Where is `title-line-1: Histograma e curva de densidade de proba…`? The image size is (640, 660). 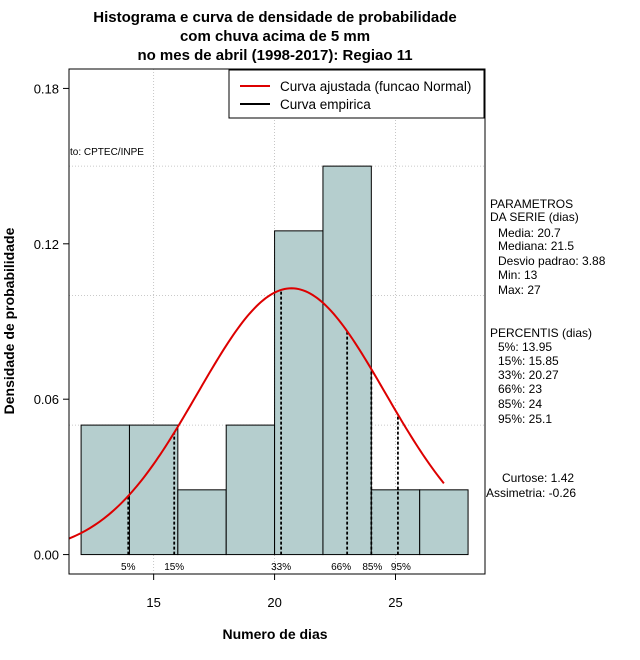 title-line-1: Histograma e curva de densidade de proba… is located at coordinates (274, 17).